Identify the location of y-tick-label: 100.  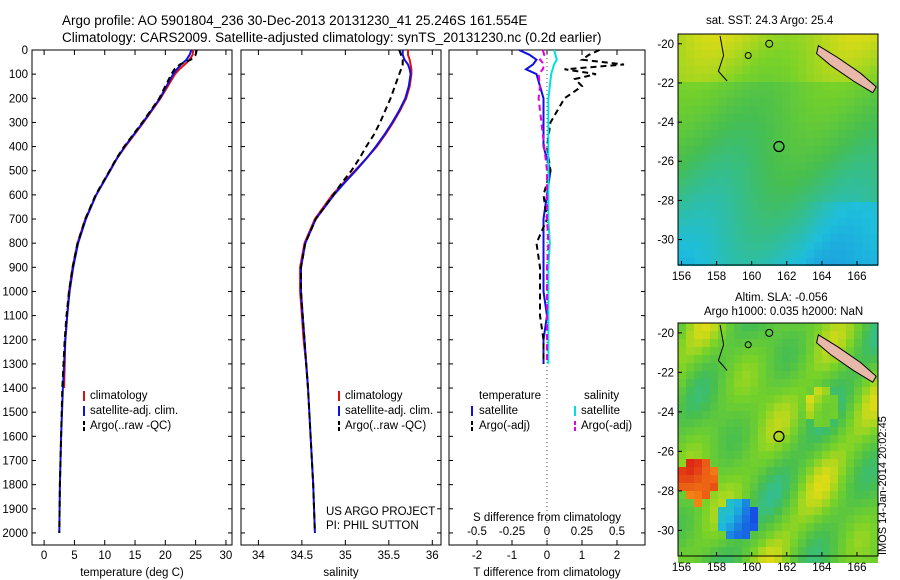
(18, 75).